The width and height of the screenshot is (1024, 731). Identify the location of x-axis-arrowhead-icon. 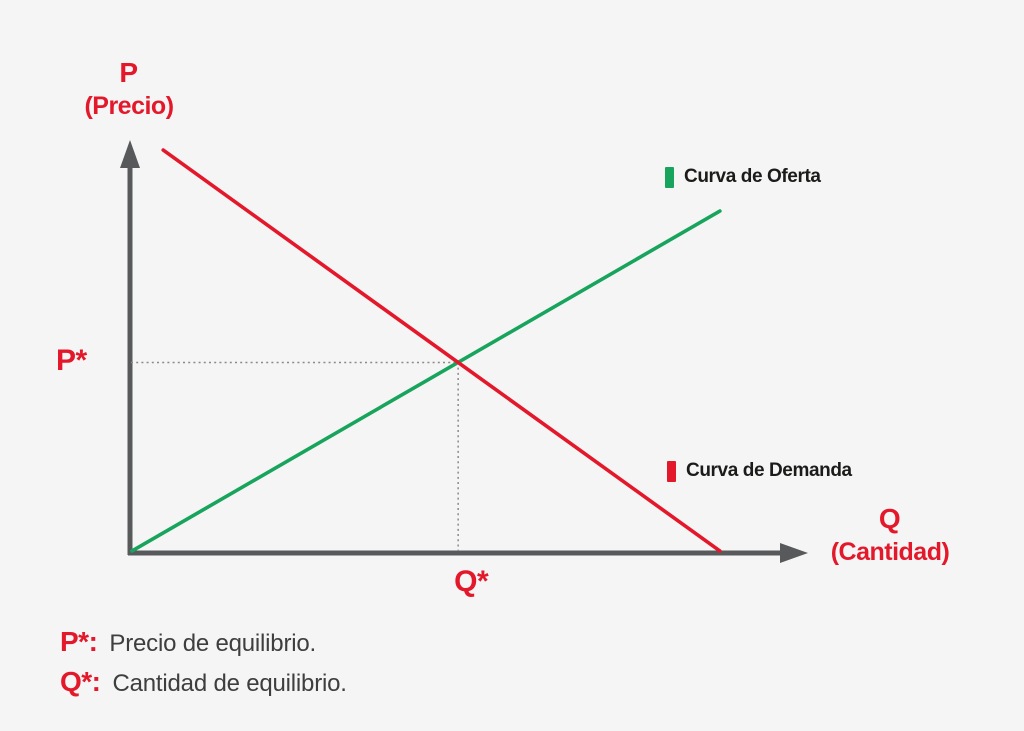
(794, 553).